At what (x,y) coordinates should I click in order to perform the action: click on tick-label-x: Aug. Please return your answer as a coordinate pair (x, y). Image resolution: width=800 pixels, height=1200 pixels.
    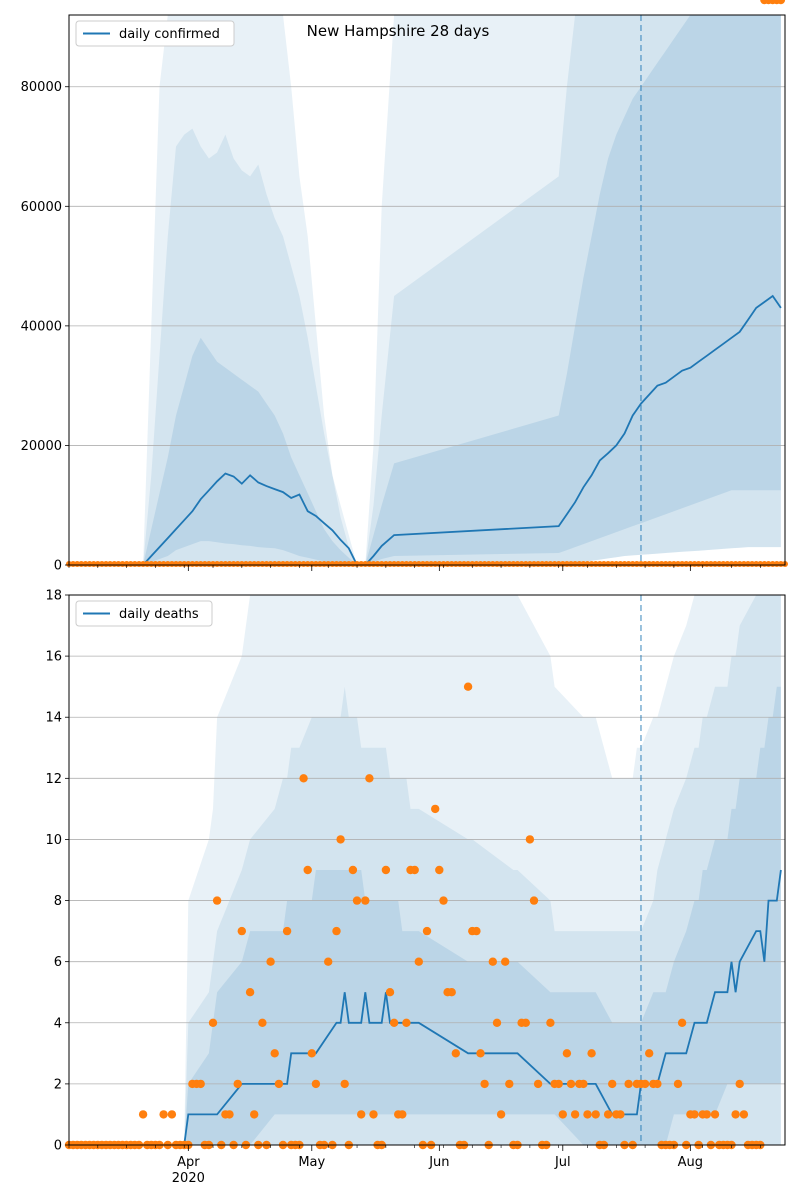
    Looking at the image, I should click on (690, 1162).